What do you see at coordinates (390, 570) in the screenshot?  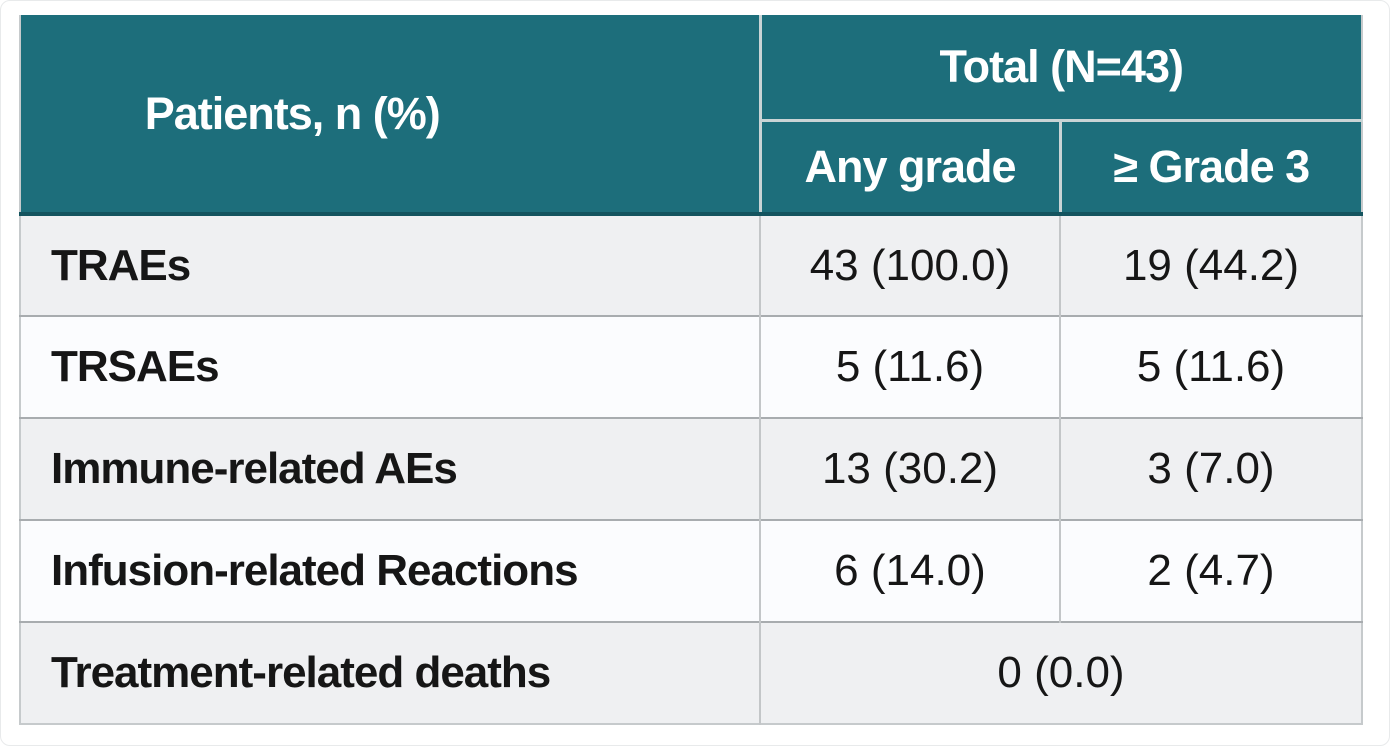 I see `row-label: Infusion-related Reactions` at bounding box center [390, 570].